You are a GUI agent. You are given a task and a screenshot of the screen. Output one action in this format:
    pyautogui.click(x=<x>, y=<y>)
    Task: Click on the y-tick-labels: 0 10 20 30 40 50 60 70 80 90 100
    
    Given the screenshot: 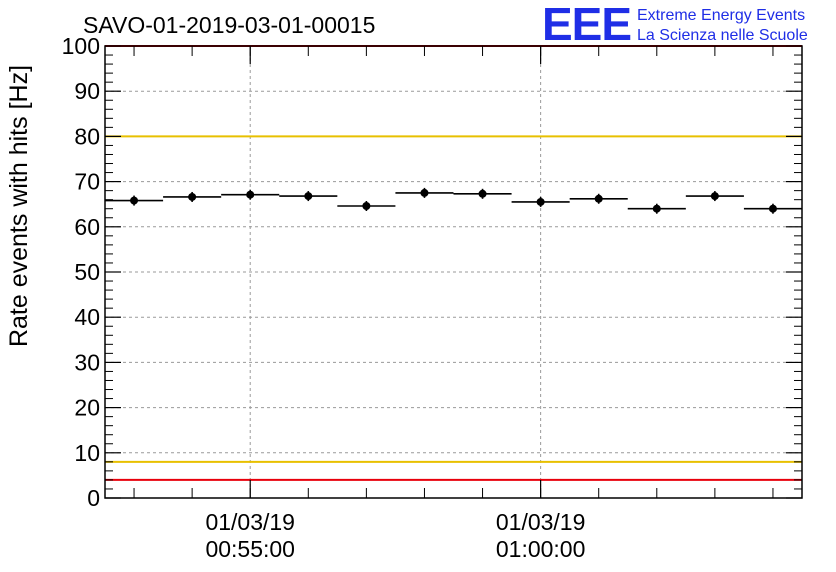 What is the action you would take?
    pyautogui.click(x=81, y=272)
    